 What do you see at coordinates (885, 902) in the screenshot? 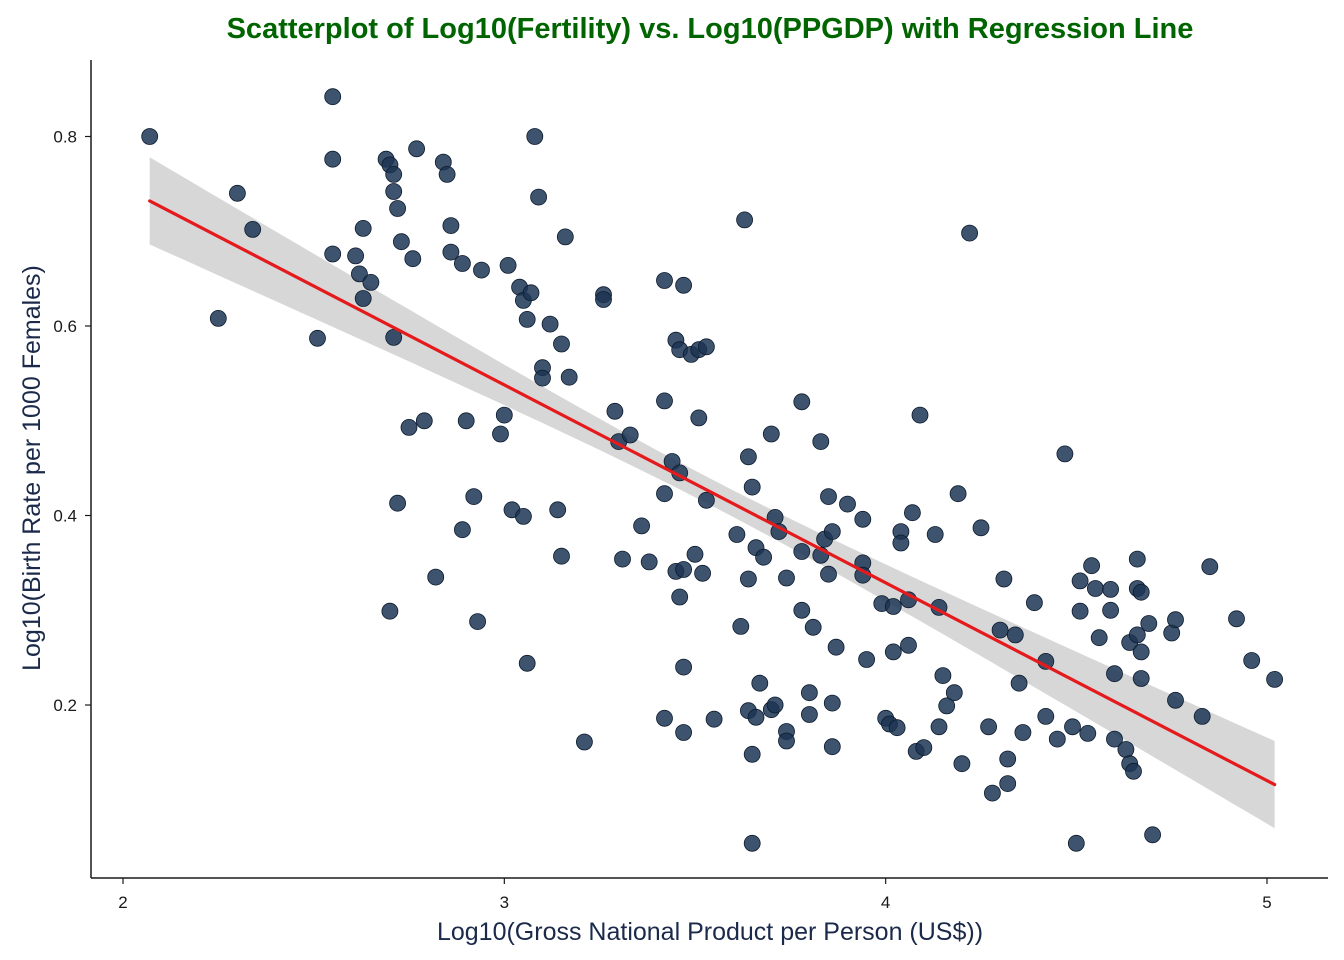
I see `x-tick-label: 4` at bounding box center [885, 902].